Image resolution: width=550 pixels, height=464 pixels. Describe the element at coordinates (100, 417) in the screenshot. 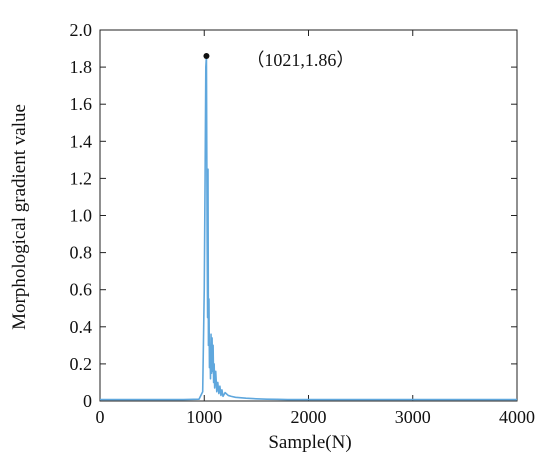

I see `x-tick-label: 0` at that location.